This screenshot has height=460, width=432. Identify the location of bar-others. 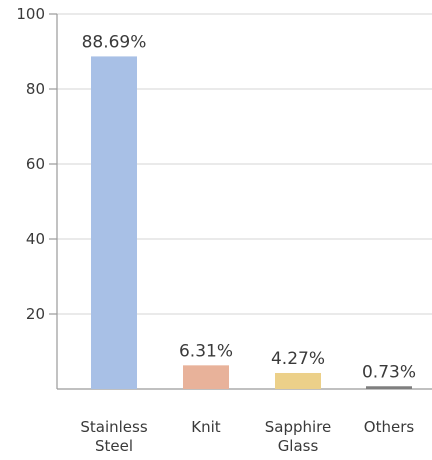
(389, 387).